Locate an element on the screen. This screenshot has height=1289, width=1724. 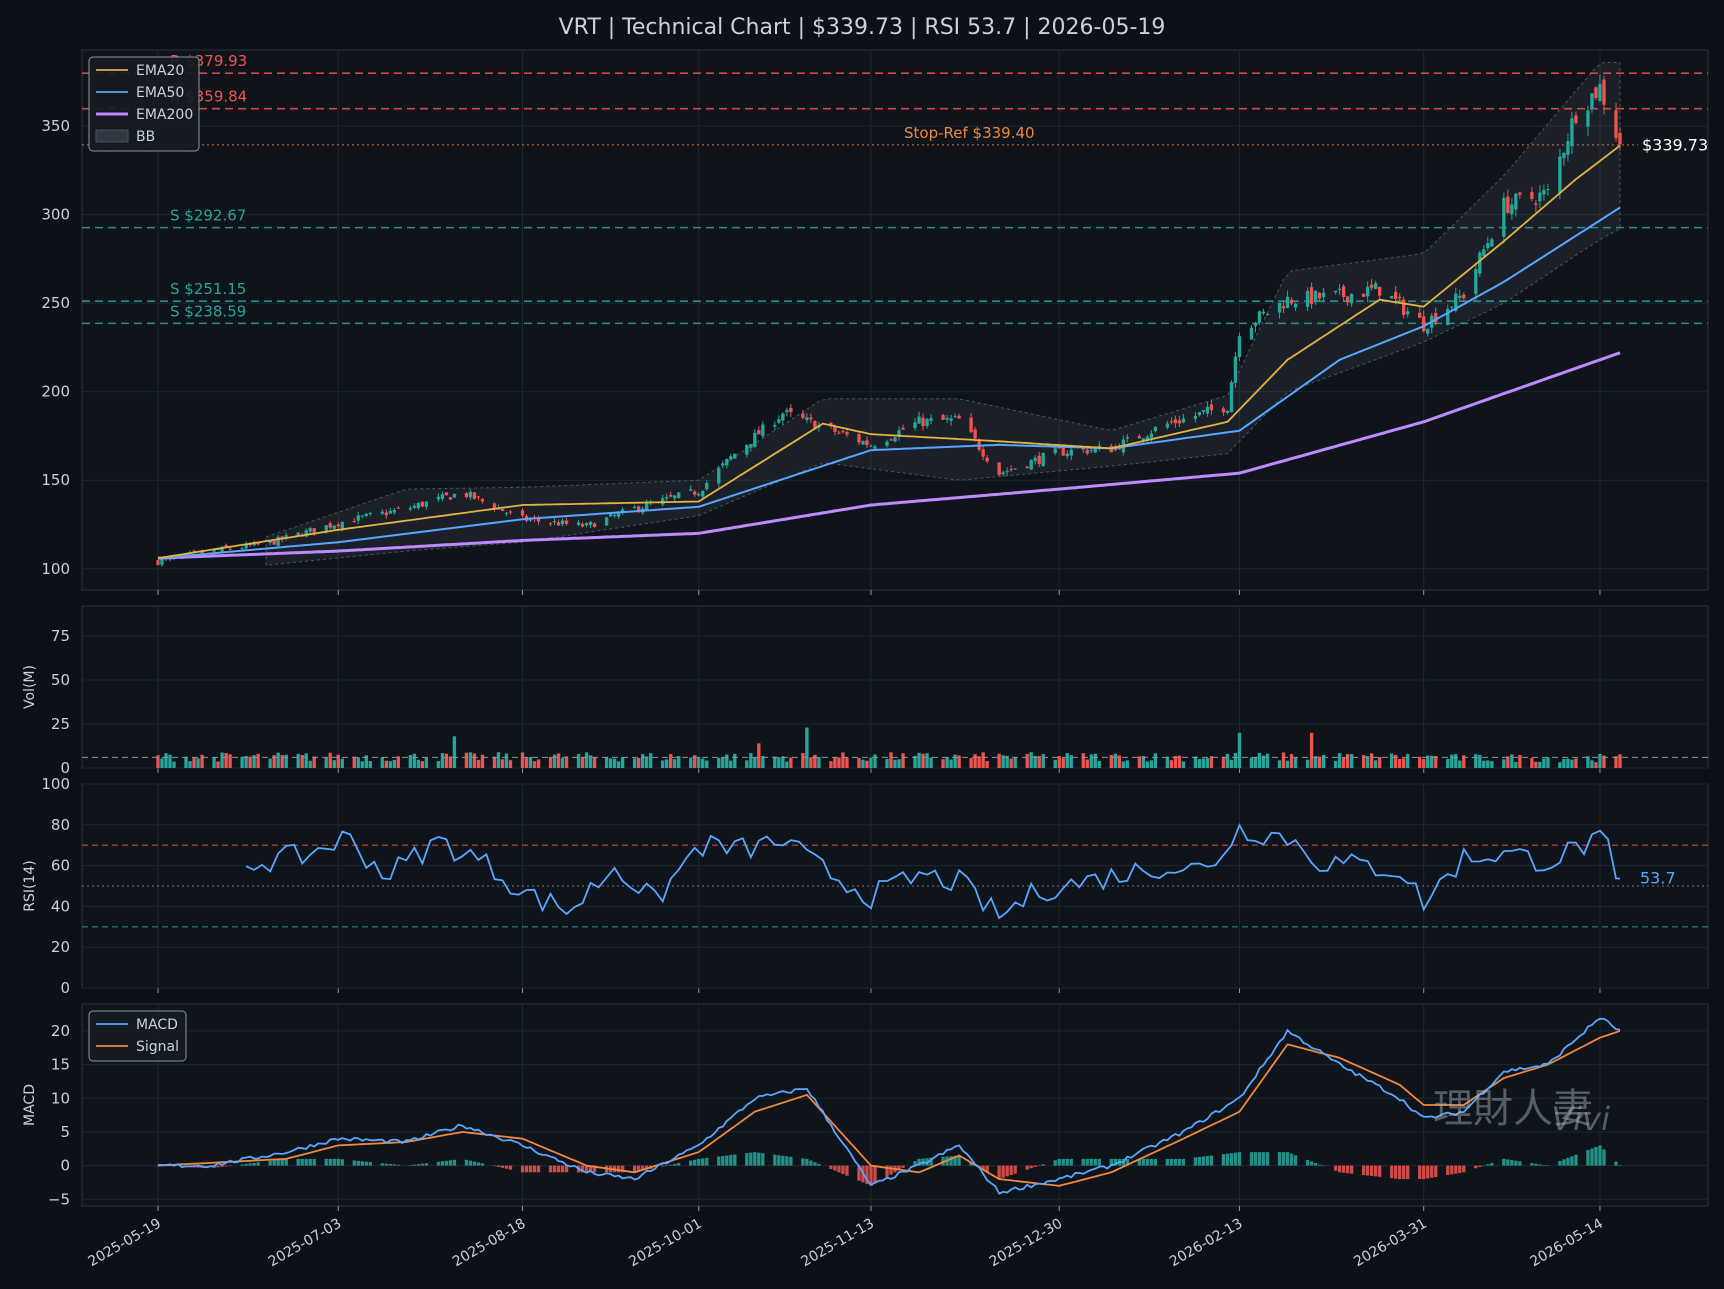
y-tick-label: 20 is located at coordinates (60, 947).